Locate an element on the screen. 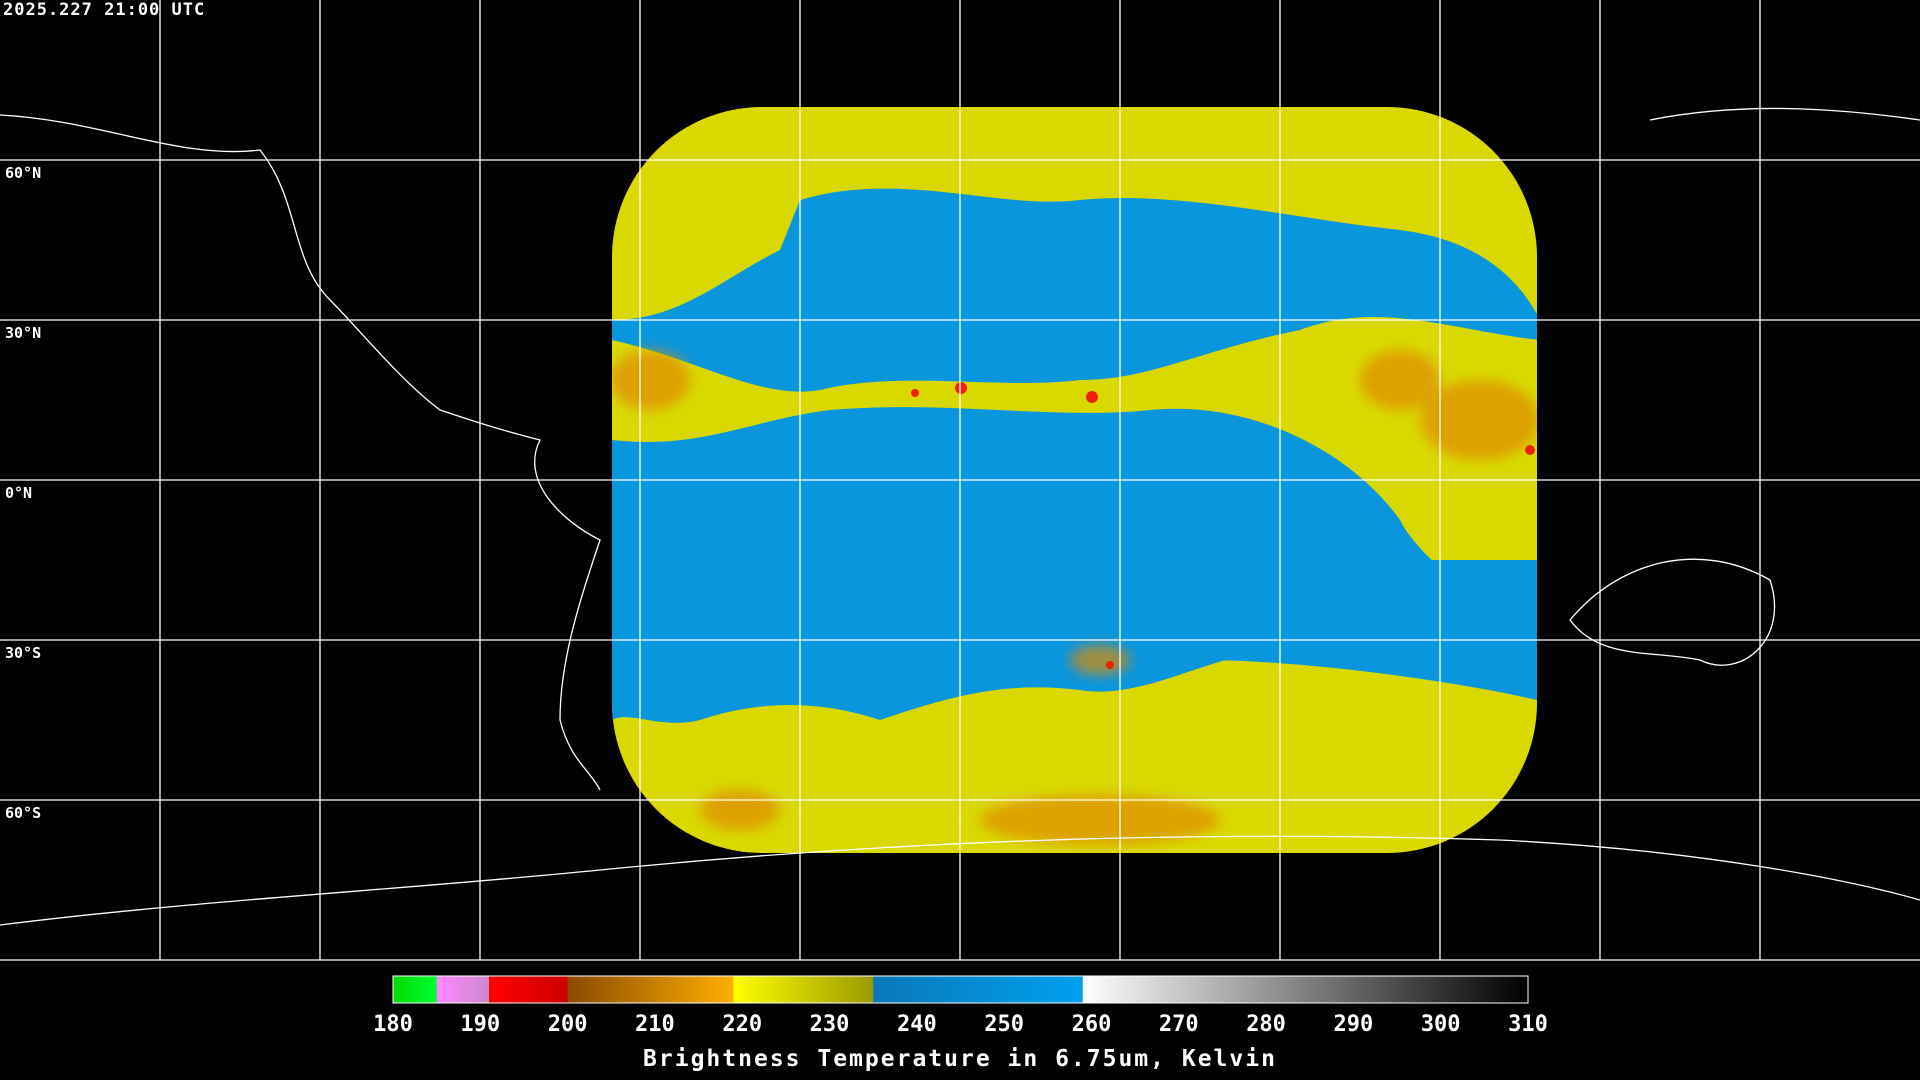 The image size is (1920, 1080). deep-convection is located at coordinates (1223, 525).